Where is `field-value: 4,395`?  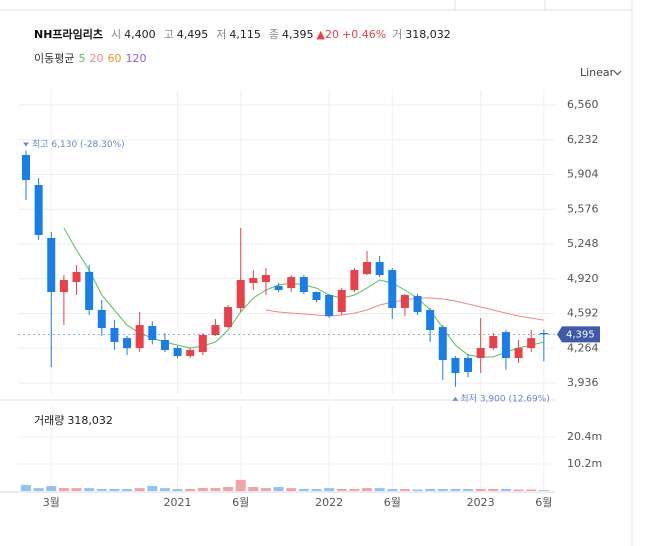 field-value: 4,395 is located at coordinates (298, 34).